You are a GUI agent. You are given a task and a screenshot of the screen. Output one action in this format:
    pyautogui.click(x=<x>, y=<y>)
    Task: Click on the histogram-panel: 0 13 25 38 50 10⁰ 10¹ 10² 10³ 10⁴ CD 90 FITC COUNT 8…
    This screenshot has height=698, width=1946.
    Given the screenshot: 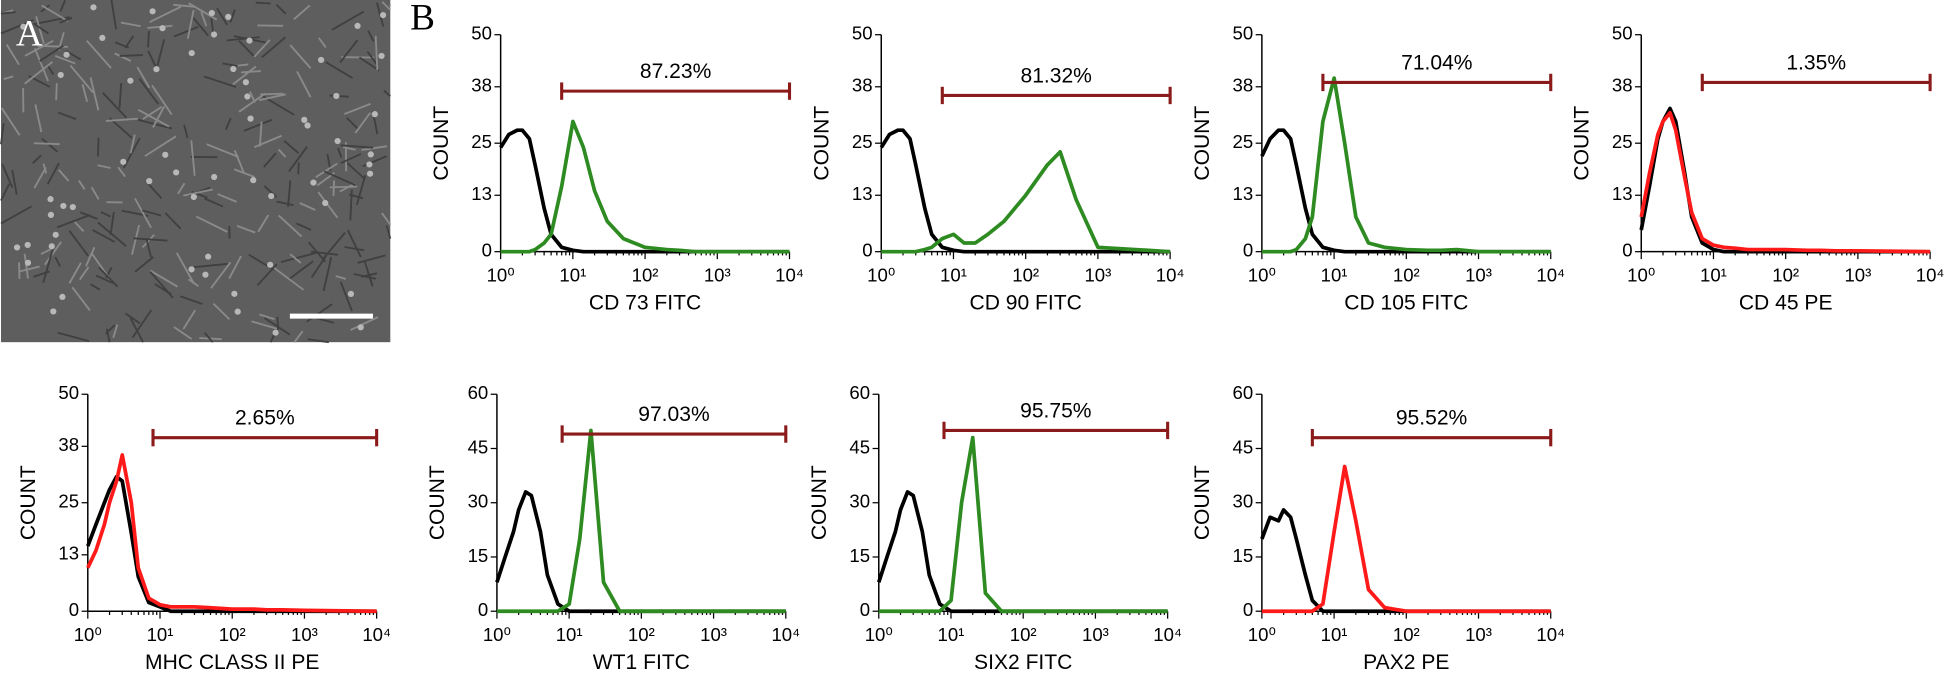 What is the action you would take?
    pyautogui.click(x=998, y=169)
    